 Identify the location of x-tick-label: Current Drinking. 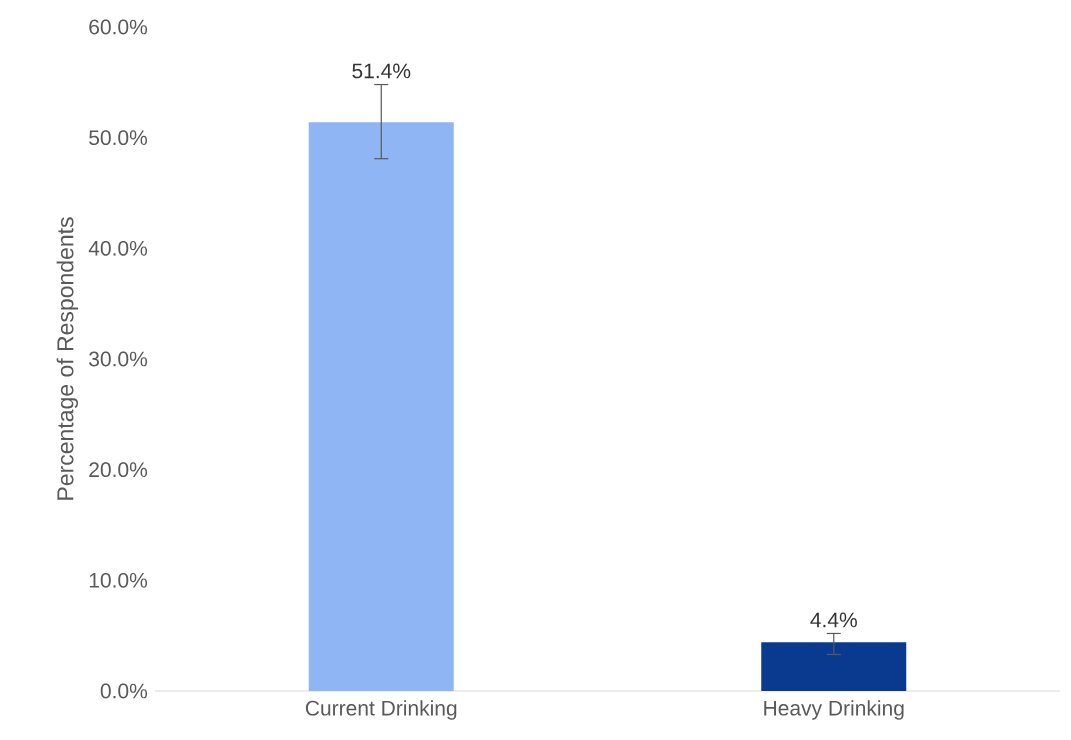
(381, 710).